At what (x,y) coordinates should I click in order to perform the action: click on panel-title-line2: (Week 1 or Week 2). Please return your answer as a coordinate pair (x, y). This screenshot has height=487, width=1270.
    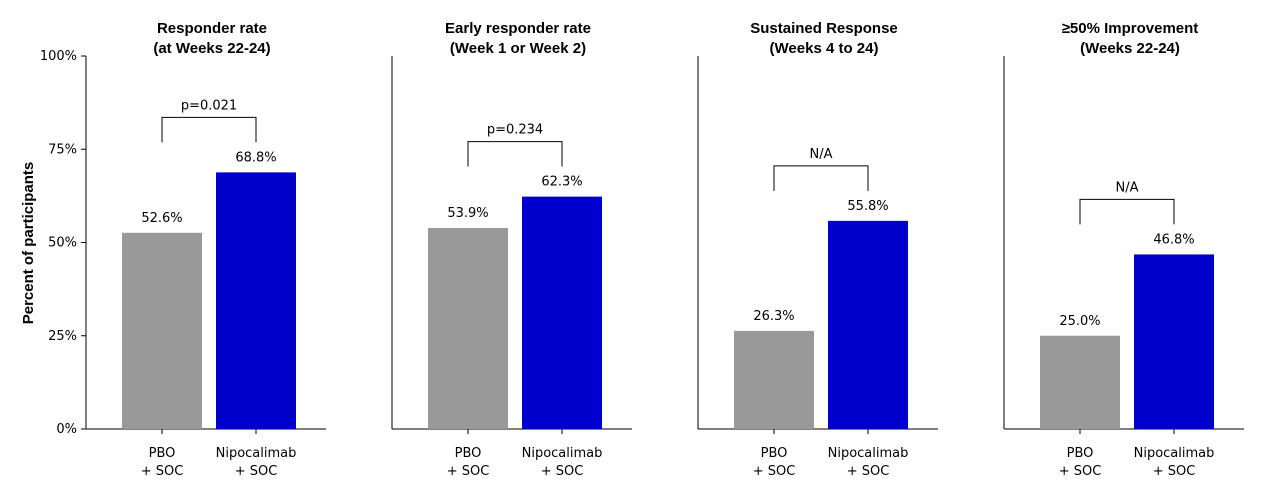
    Looking at the image, I should click on (518, 48).